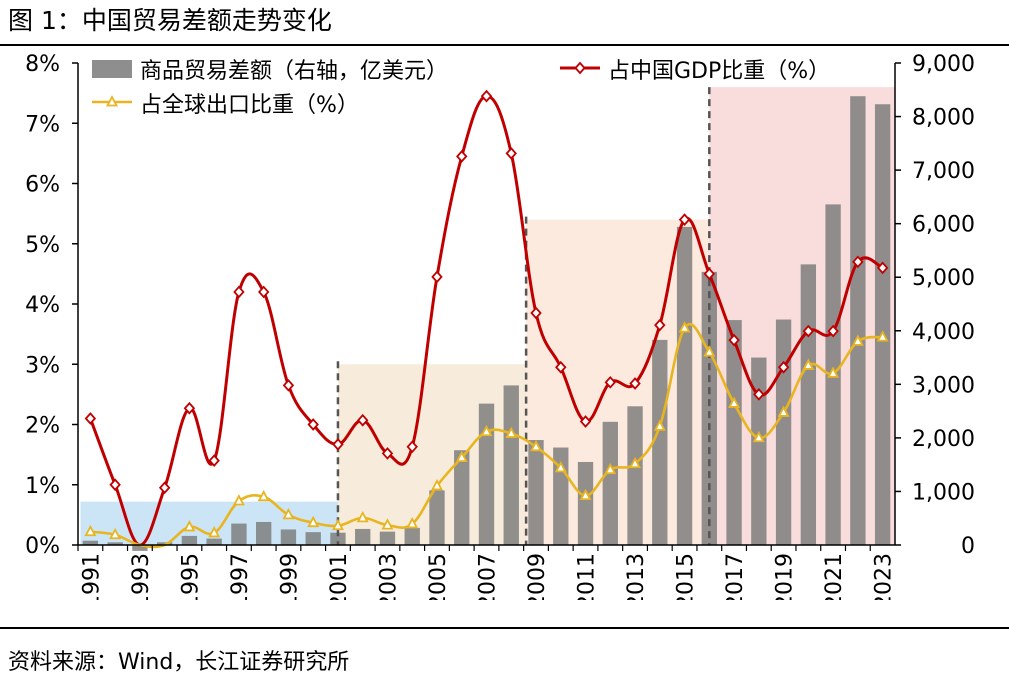  I want to click on x-tick-label: 2011, so click(587, 576).